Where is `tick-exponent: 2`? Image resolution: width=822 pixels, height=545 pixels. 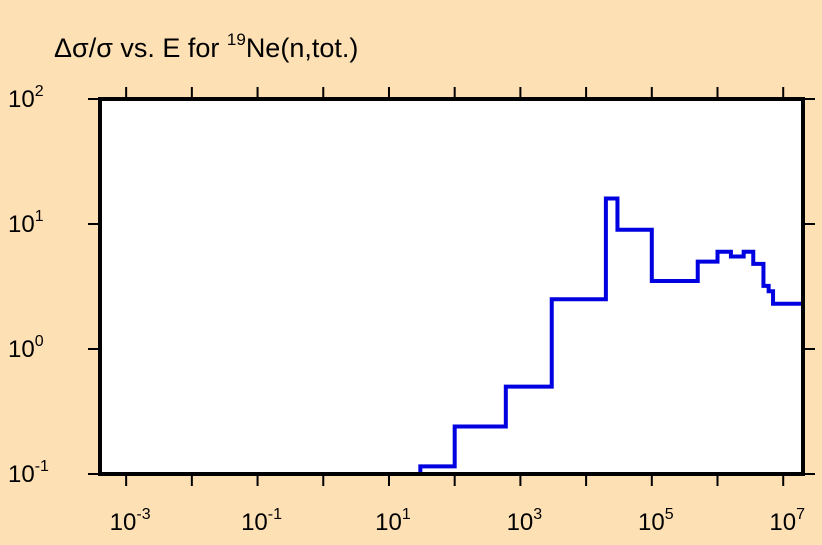
tick-exponent: 2 is located at coordinates (39, 91).